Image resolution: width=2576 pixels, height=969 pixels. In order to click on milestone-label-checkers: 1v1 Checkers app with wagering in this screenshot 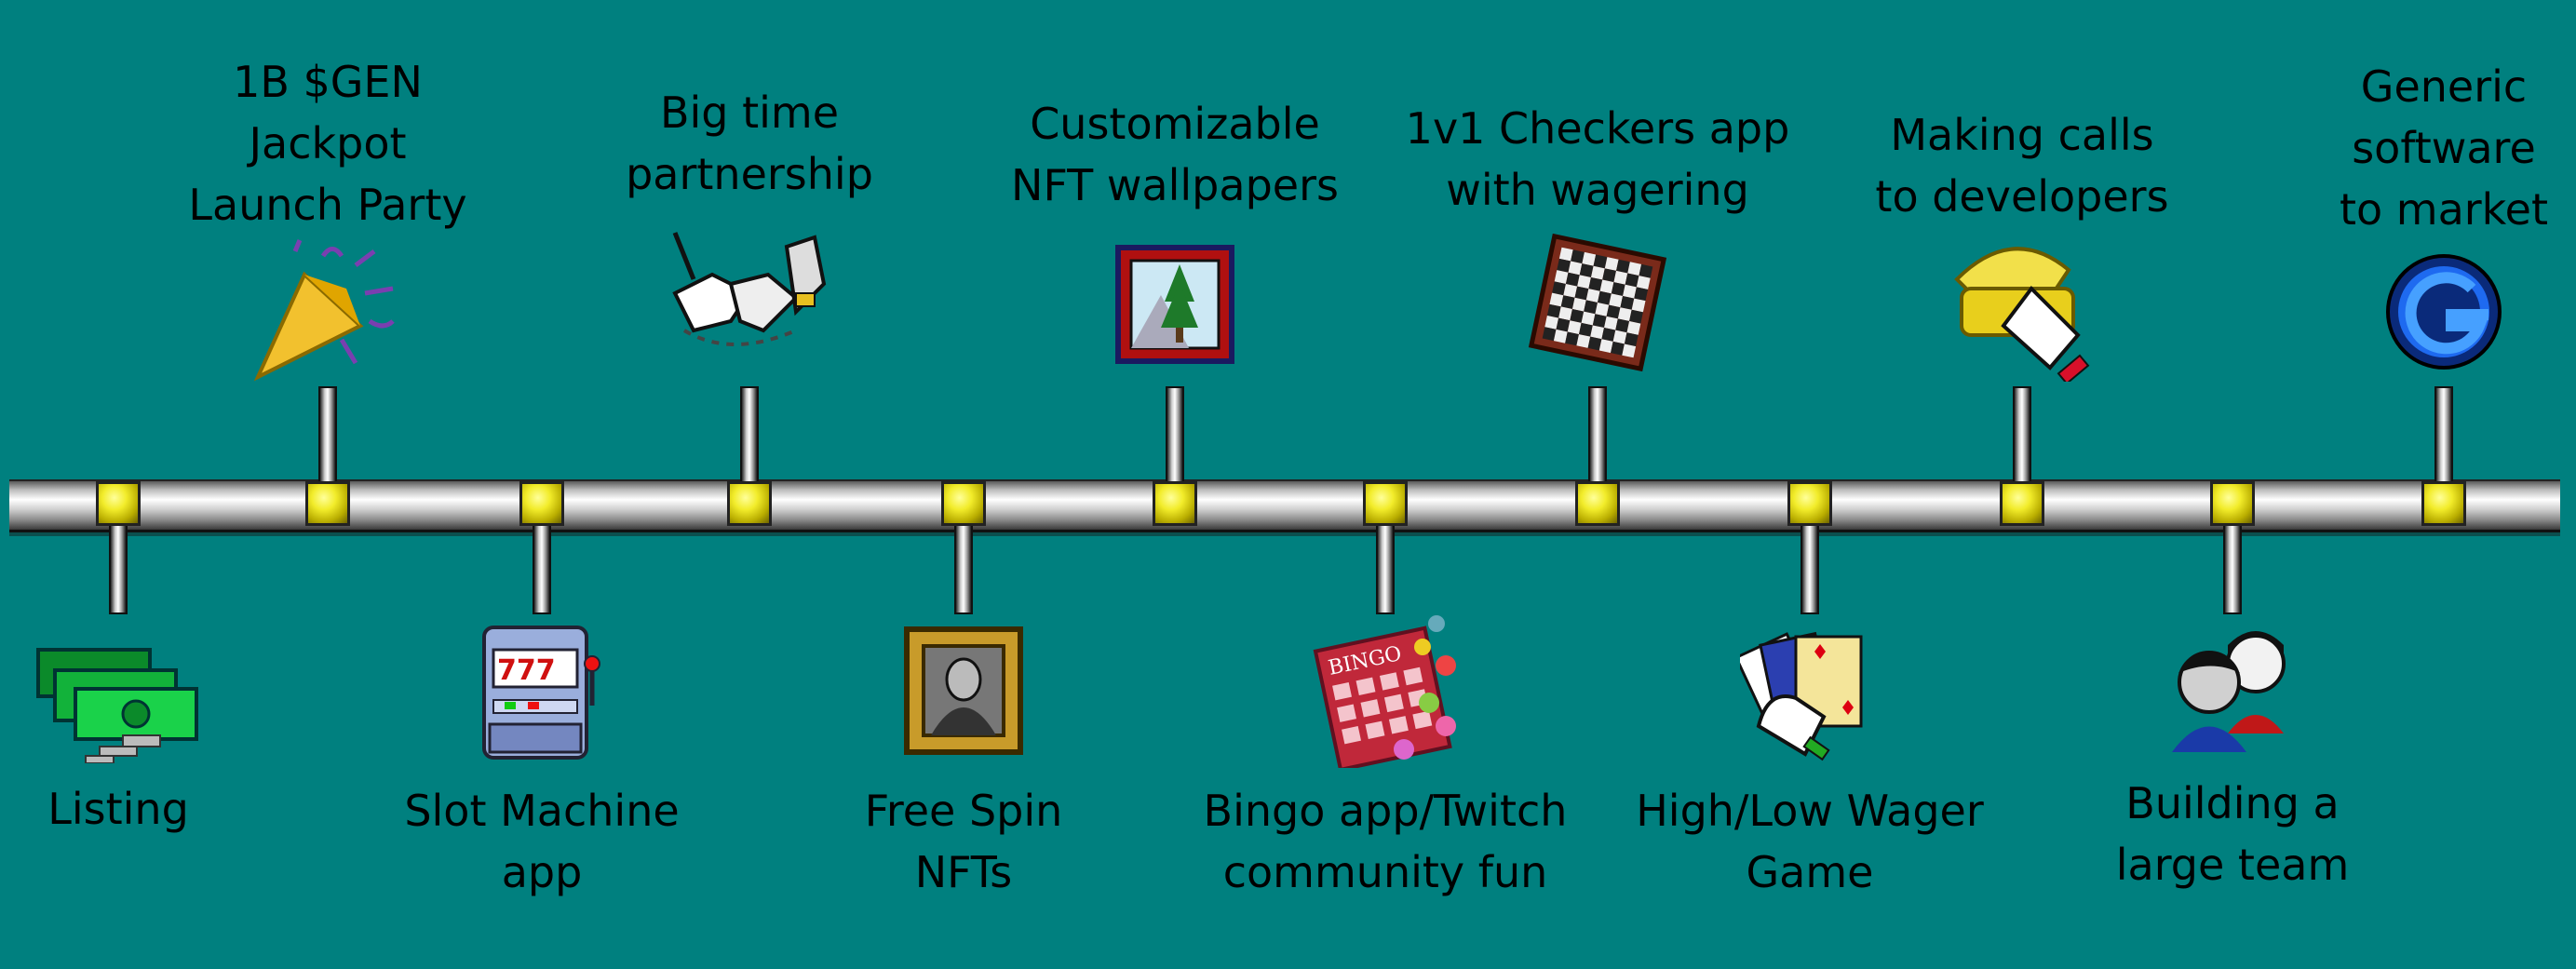, I will do `click(1597, 159)`.